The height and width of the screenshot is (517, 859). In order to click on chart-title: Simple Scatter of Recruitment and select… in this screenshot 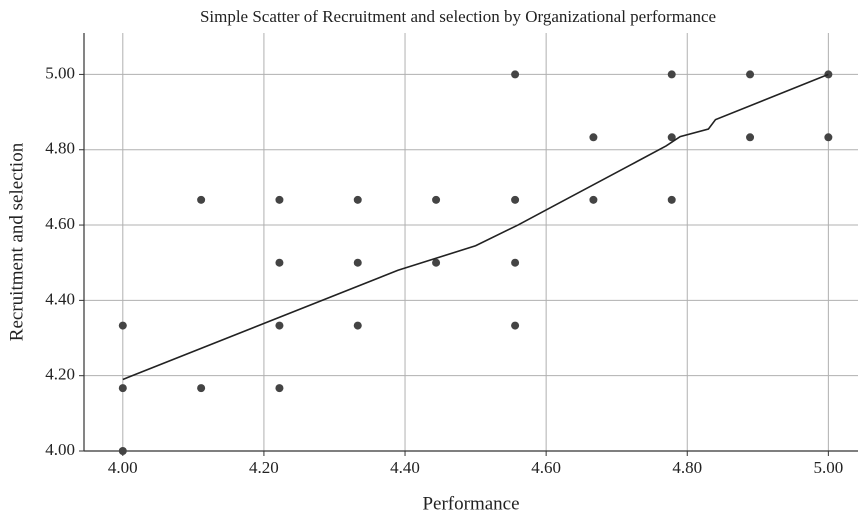, I will do `click(458, 16)`.